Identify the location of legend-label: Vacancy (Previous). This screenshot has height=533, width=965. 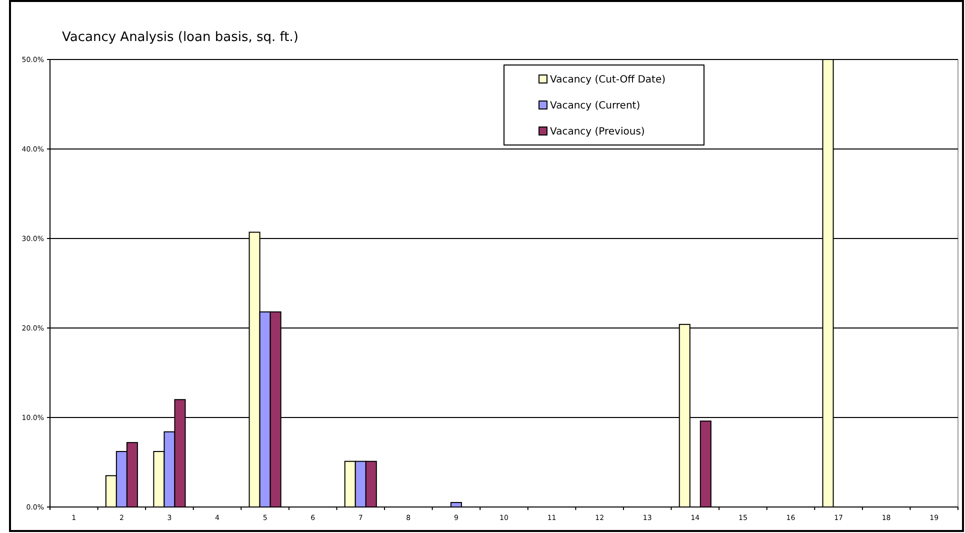
(597, 132).